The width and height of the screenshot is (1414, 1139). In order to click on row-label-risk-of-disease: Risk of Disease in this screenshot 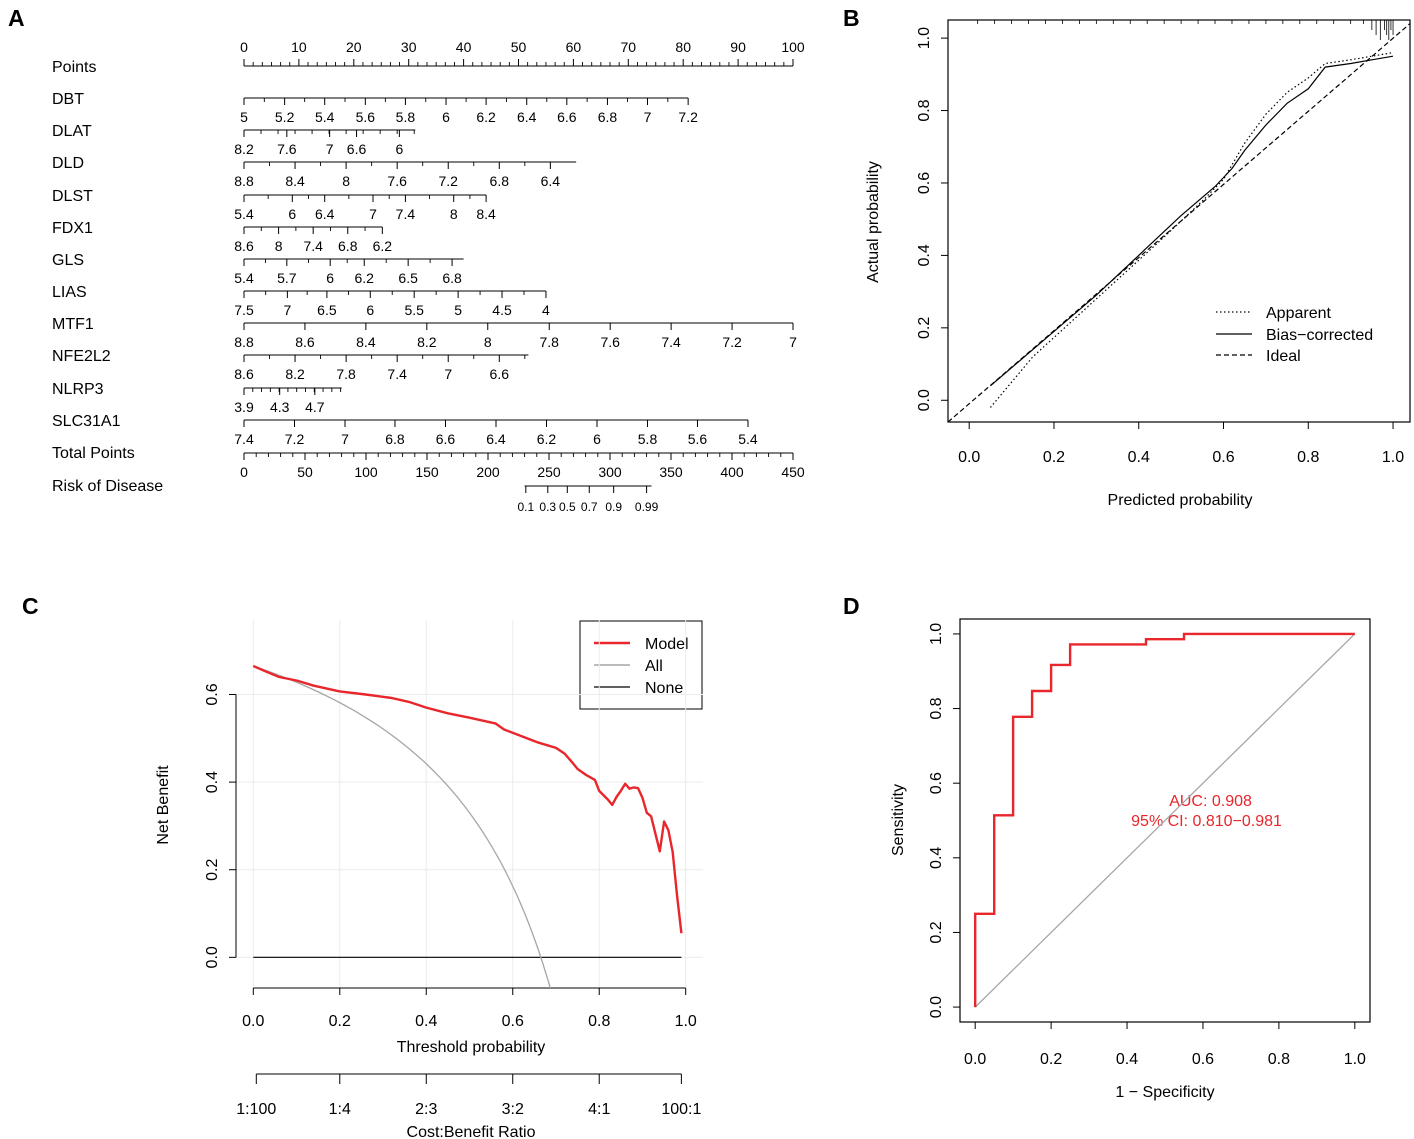, I will do `click(107, 486)`.